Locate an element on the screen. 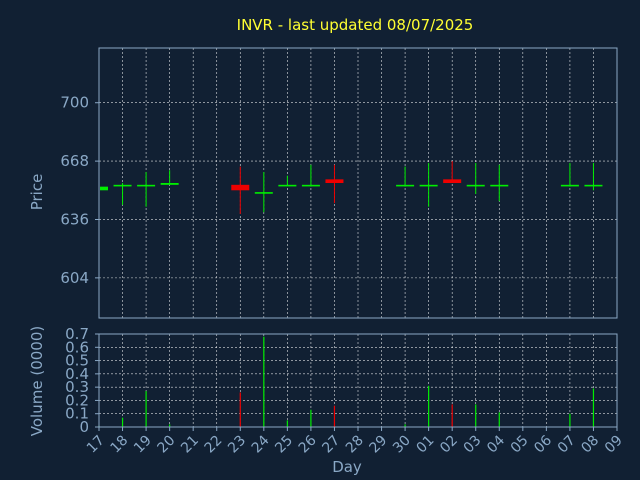 The image size is (640, 480). volume-y-tick-label: 0.5 is located at coordinates (77, 361).